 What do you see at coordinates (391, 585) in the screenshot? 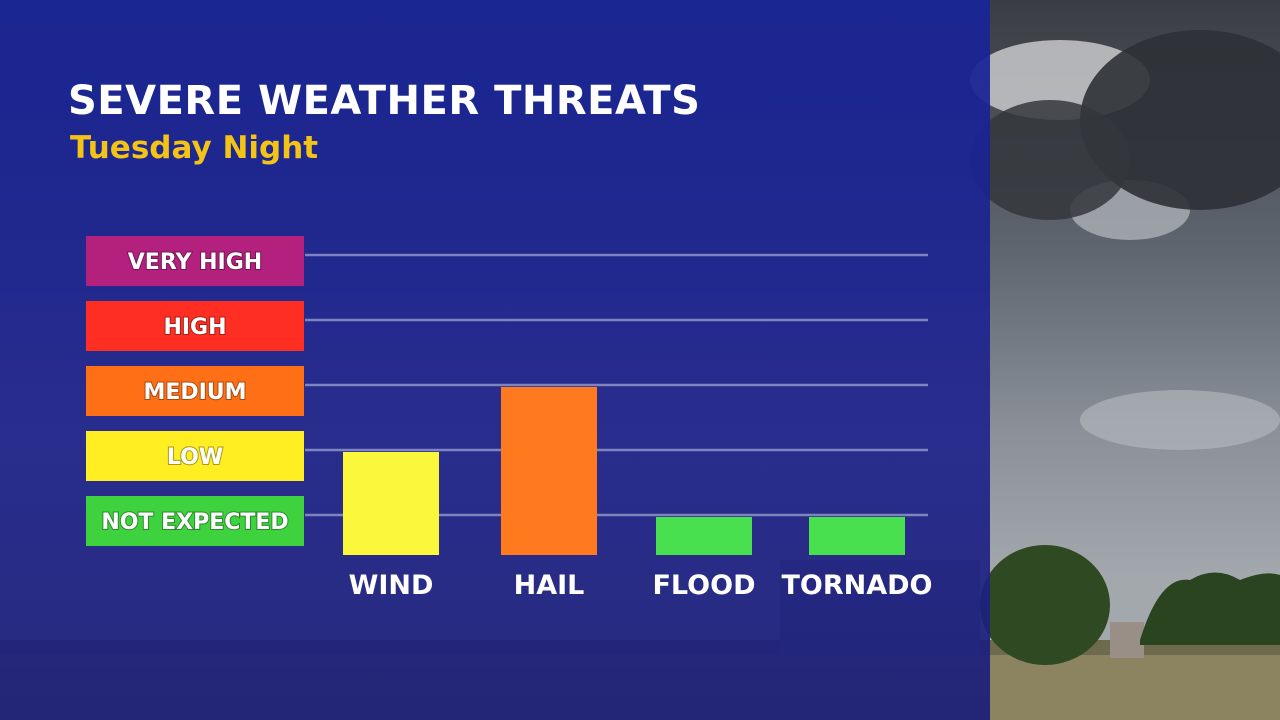
I see `category-label: WIND` at bounding box center [391, 585].